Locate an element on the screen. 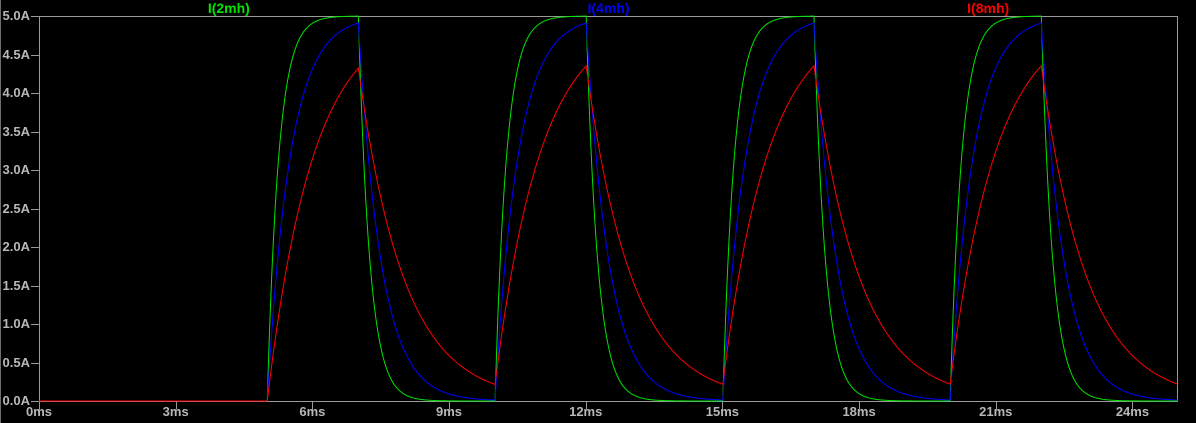  y-tick-label: 4.5A is located at coordinates (16, 54).